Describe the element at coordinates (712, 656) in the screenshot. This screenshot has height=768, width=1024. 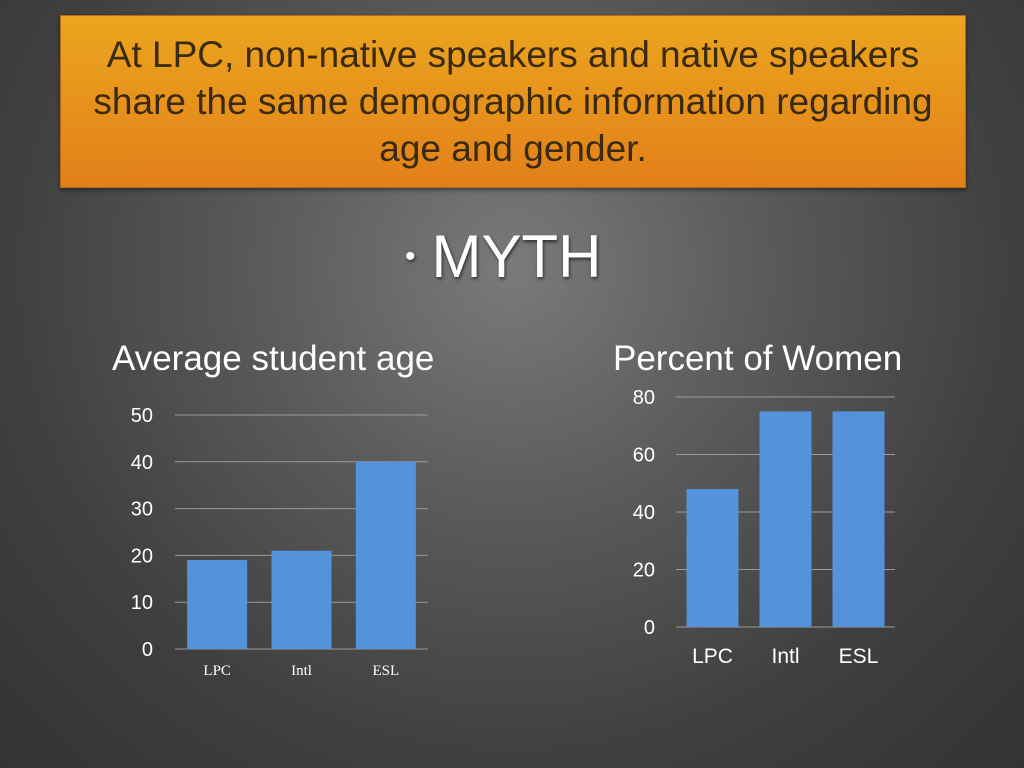
I see `women-category-label: LPC` at that location.